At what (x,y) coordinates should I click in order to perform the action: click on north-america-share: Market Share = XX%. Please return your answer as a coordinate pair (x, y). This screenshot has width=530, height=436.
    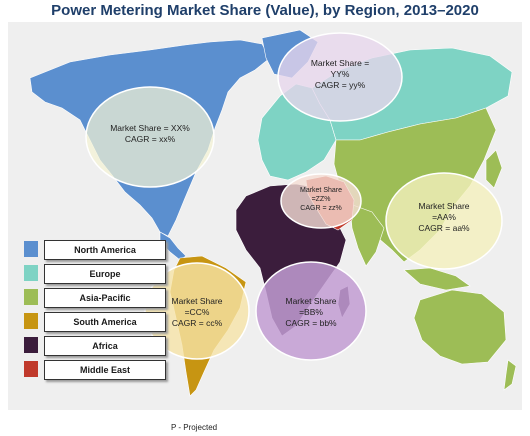
    Looking at the image, I should click on (150, 128).